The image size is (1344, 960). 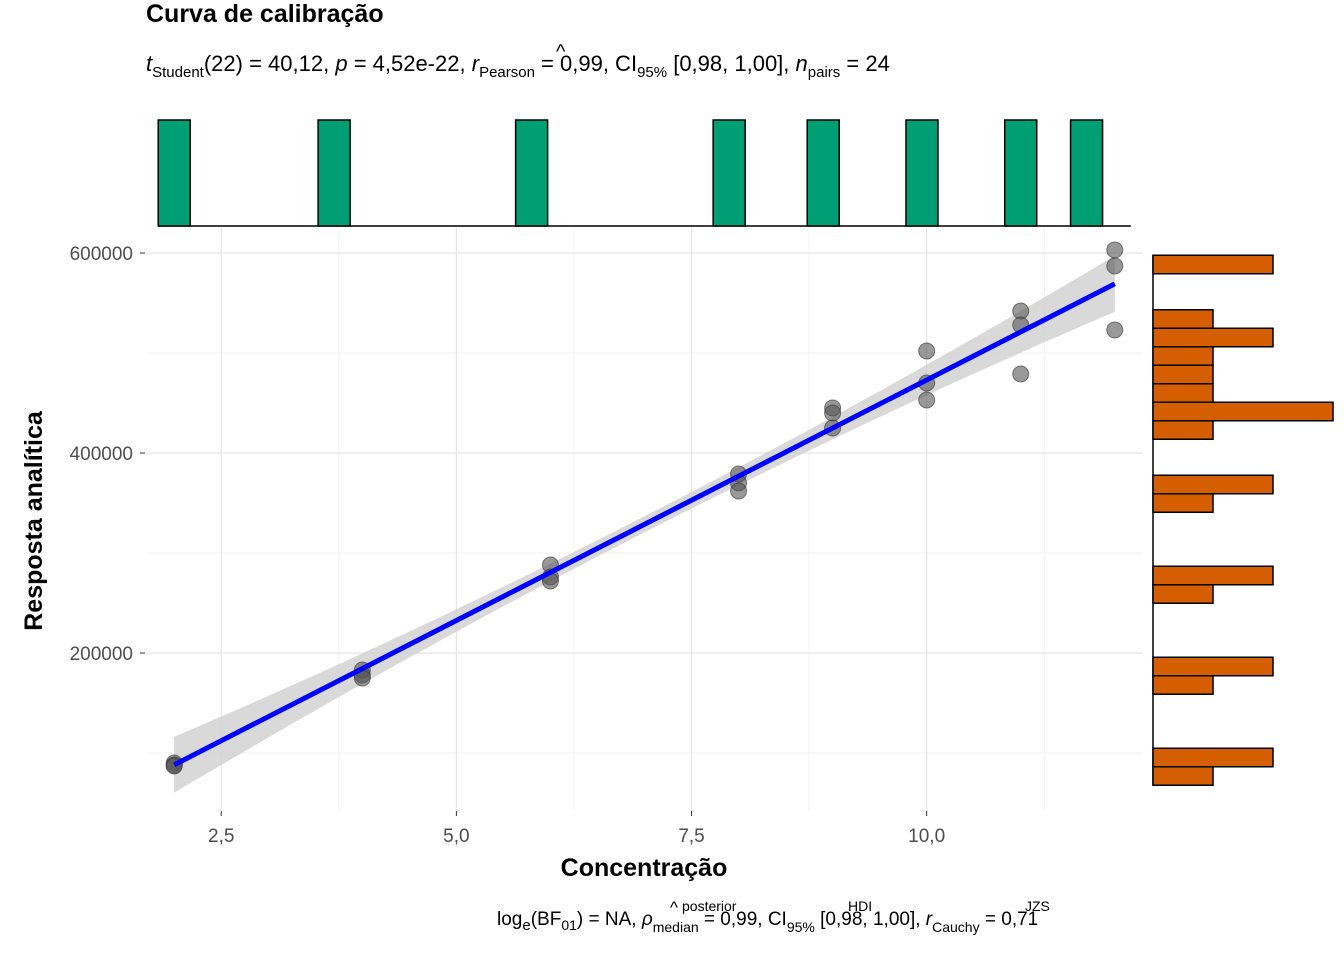 I want to click on caption-rho-hat: ^, so click(x=674, y=907).